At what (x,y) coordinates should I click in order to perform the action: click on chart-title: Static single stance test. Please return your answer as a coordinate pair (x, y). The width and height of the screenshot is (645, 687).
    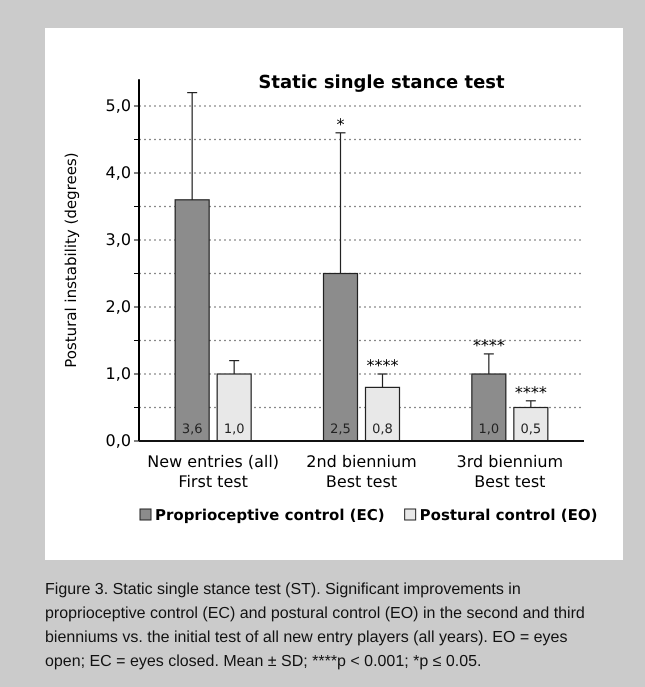
    Looking at the image, I should click on (381, 82).